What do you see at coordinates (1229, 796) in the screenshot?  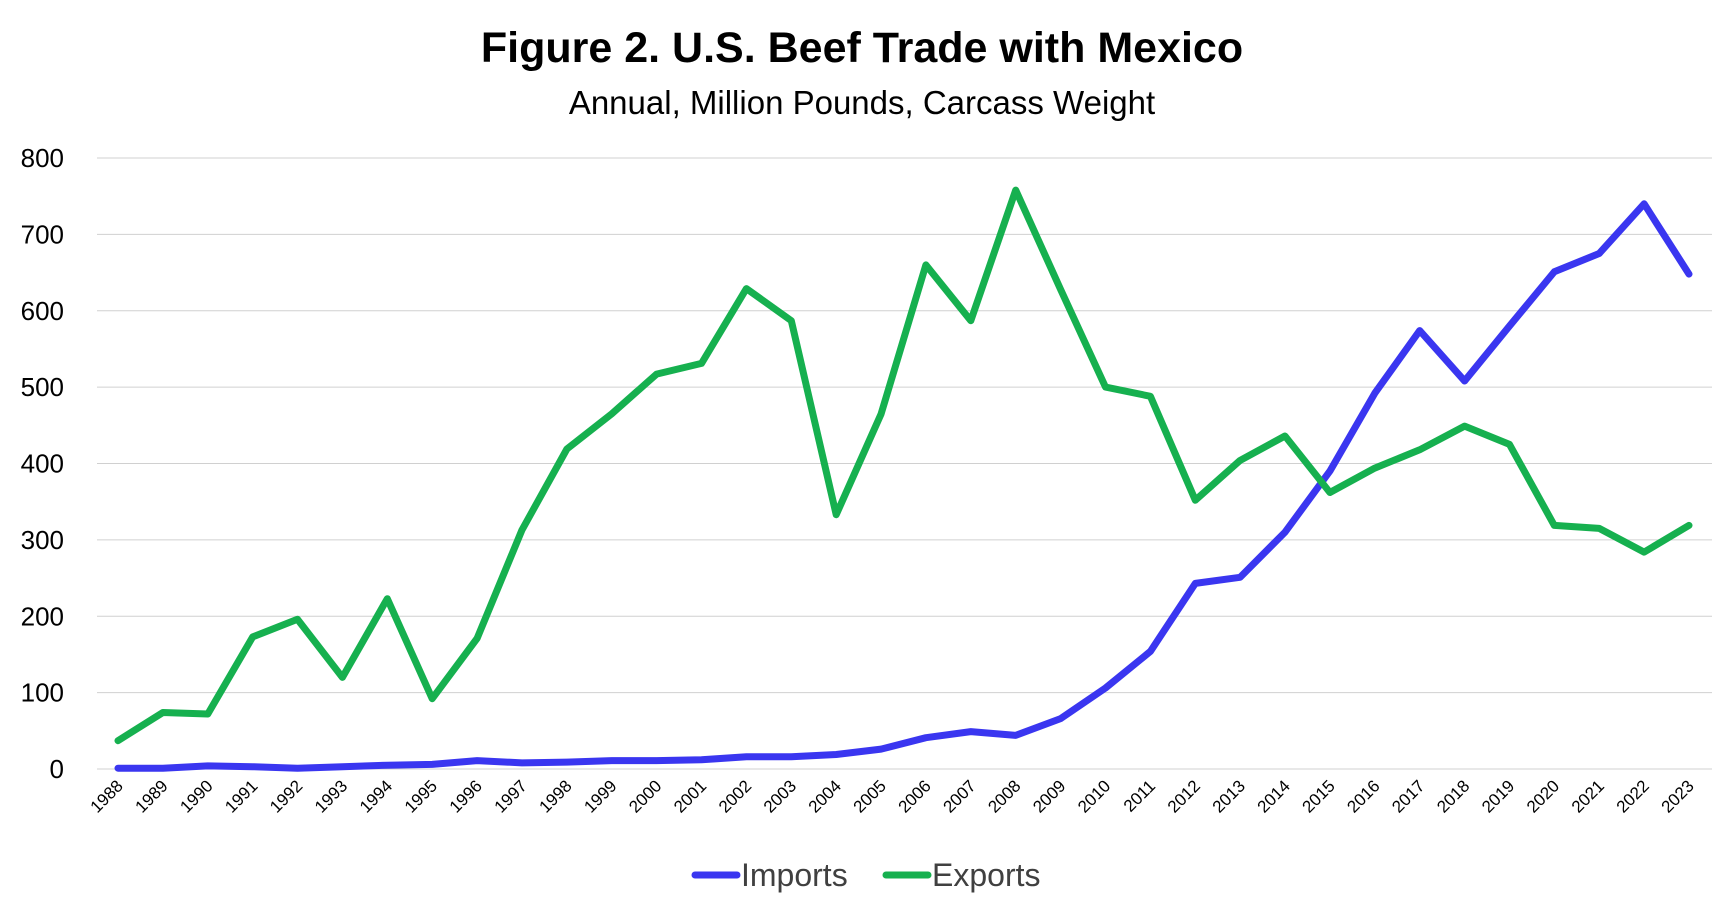 I see `x-tick-label: 2013` at bounding box center [1229, 796].